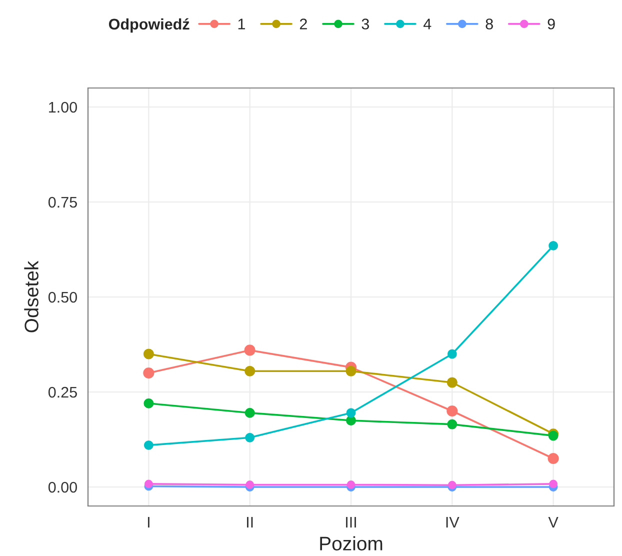  I want to click on y-axis-title: Odsetek, so click(31, 296).